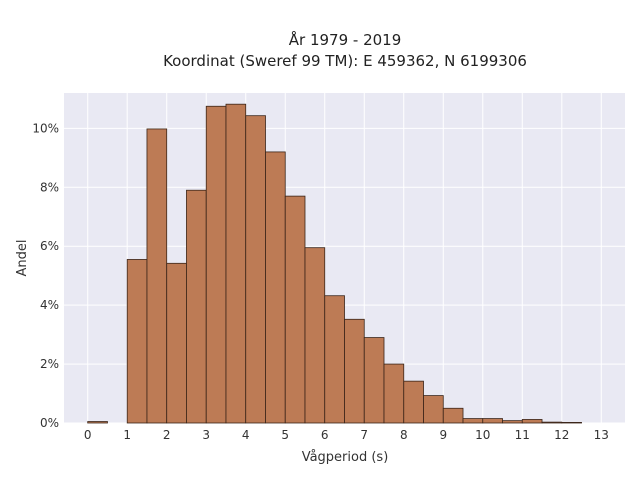 The width and height of the screenshot is (640, 480). What do you see at coordinates (443, 435) in the screenshot?
I see `x-tick-label: 9` at bounding box center [443, 435].